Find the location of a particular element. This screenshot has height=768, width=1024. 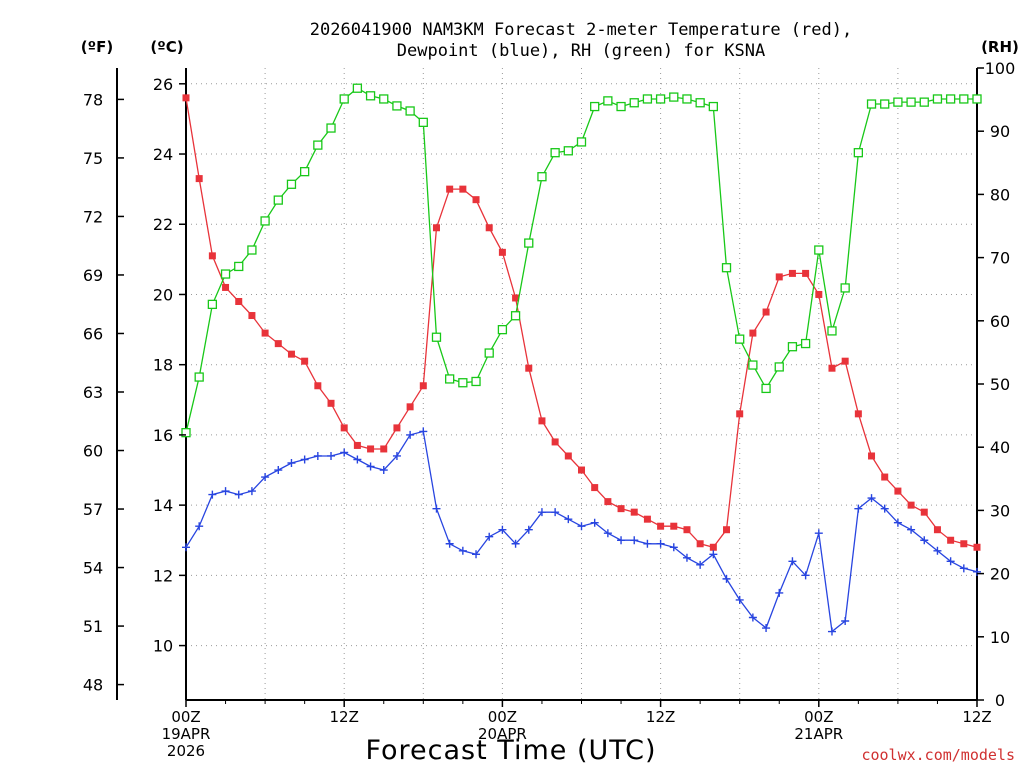

rh-tick-label: 60 is located at coordinates (1000, 321).